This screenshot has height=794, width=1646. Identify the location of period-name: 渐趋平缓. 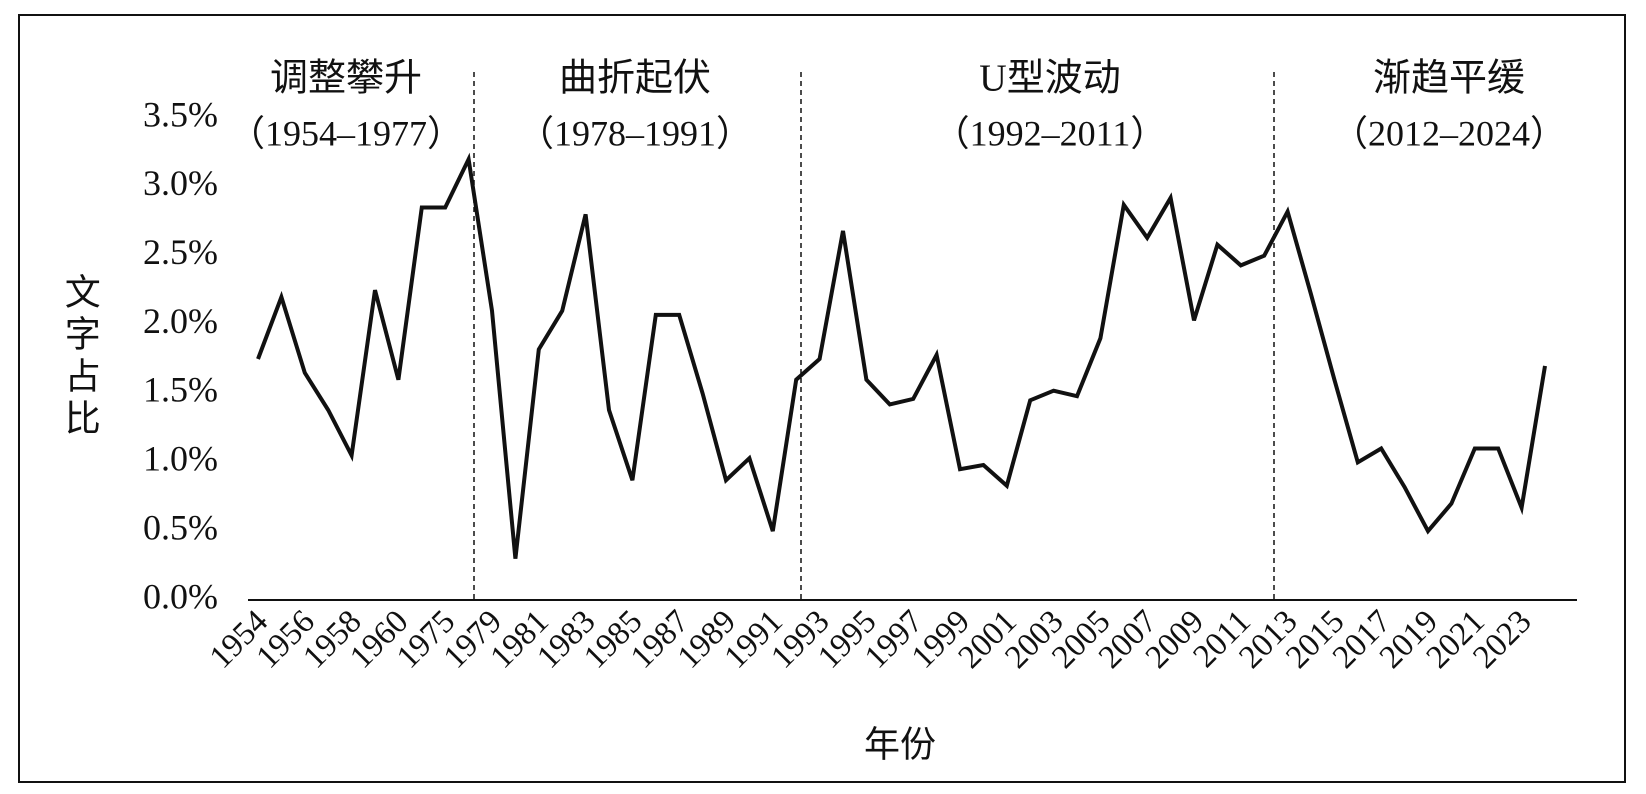
(1449, 79).